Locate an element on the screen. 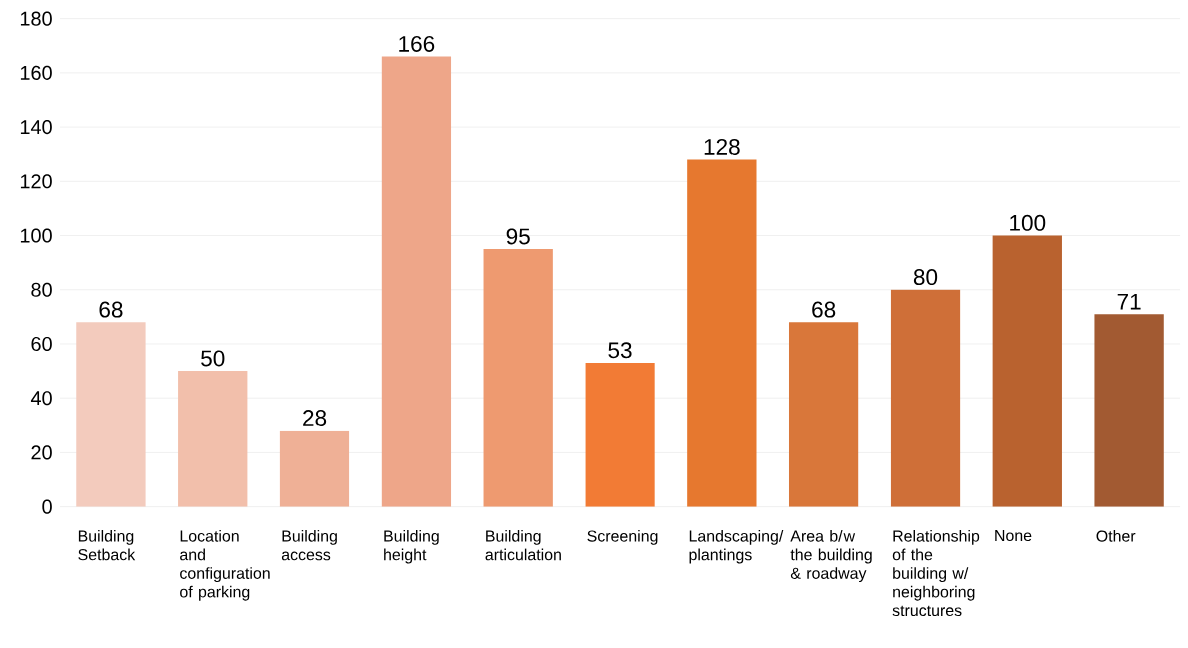 The width and height of the screenshot is (1188, 648). y-tick-label: 80 is located at coordinates (41, 289).